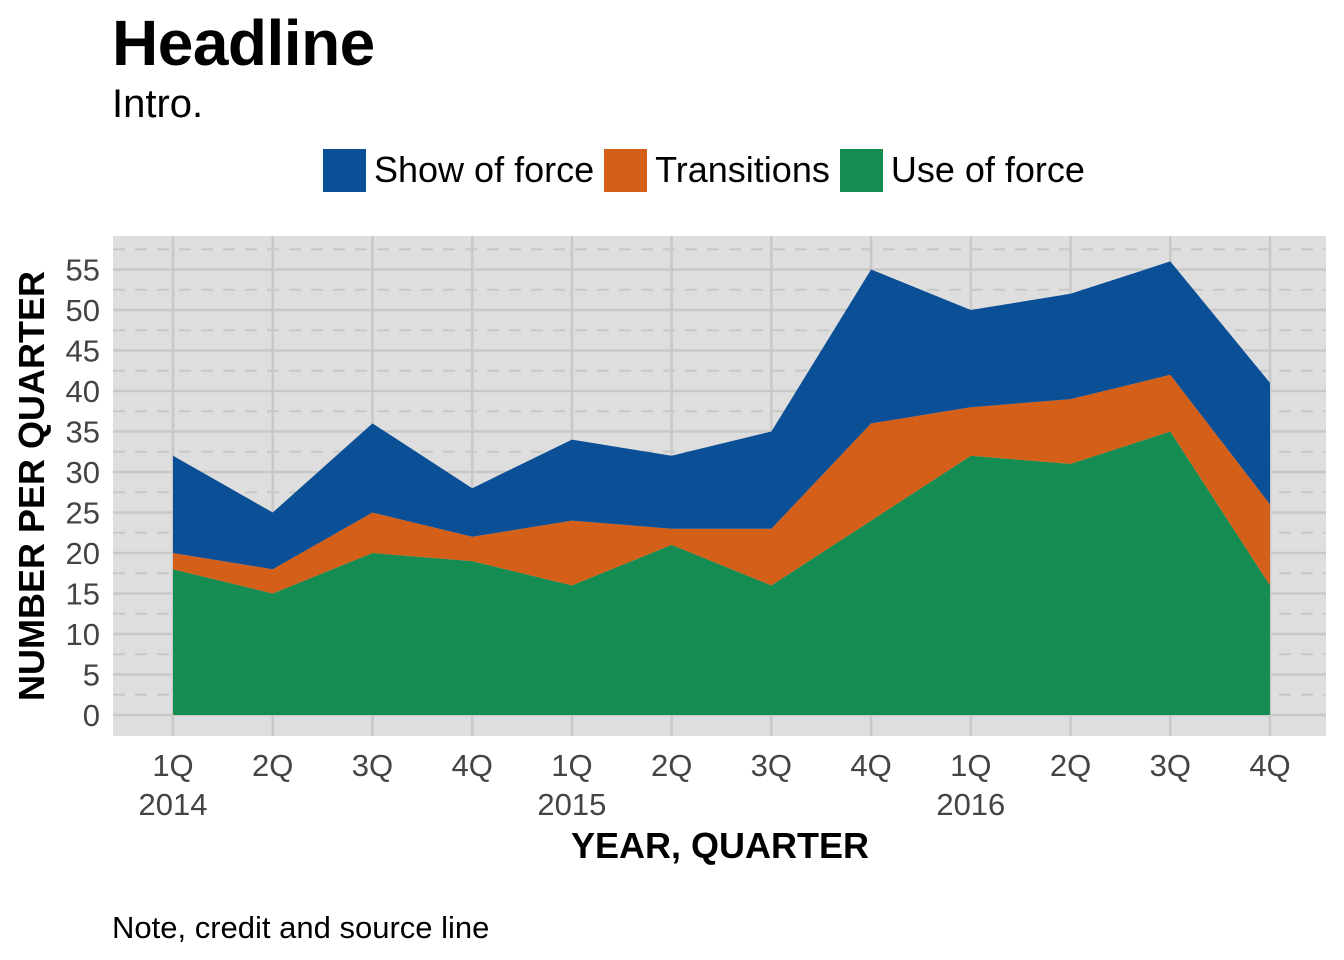 The image size is (1344, 960). Describe the element at coordinates (987, 169) in the screenshot. I see `legend-label-use-of-force: Use of force` at that location.